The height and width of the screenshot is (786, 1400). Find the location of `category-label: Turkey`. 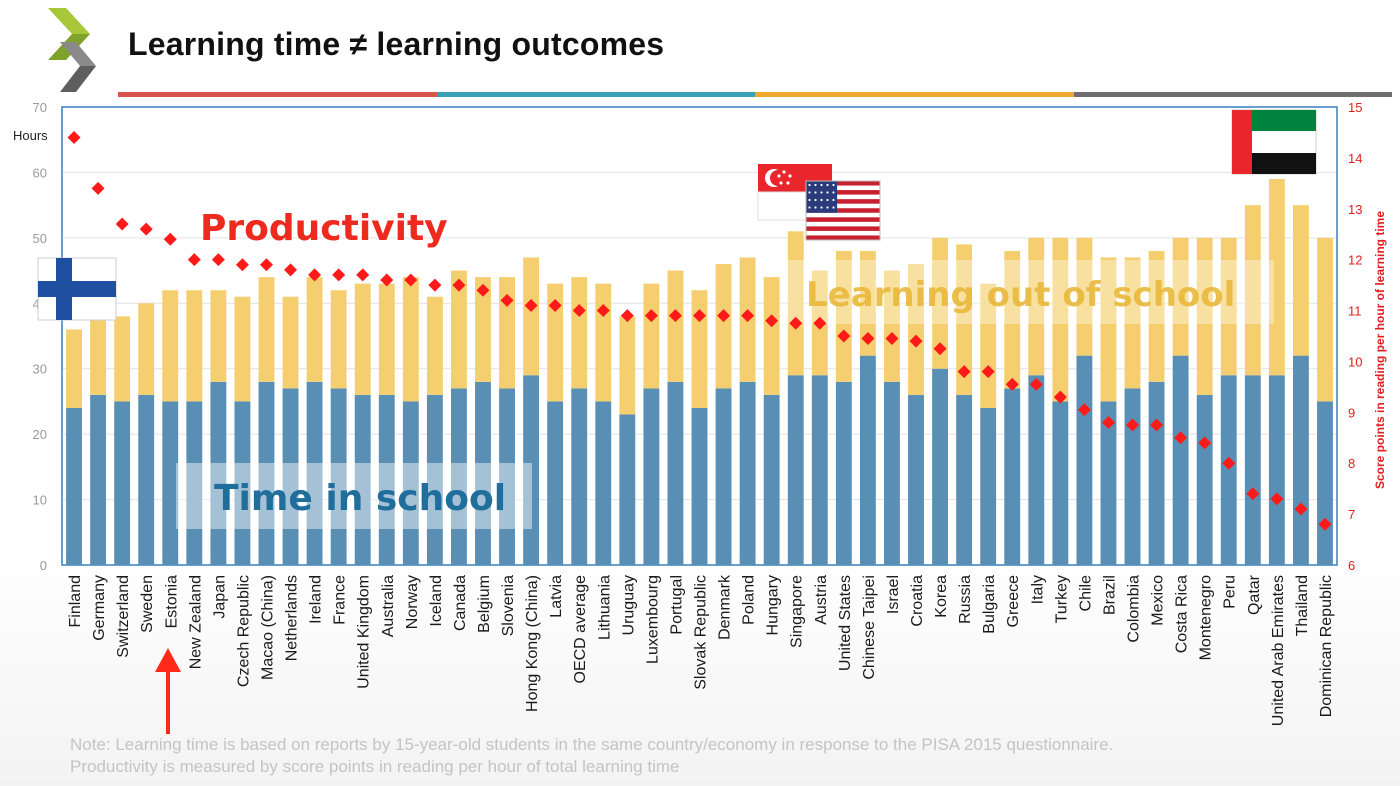

category-label: Turkey is located at coordinates (1061, 599).